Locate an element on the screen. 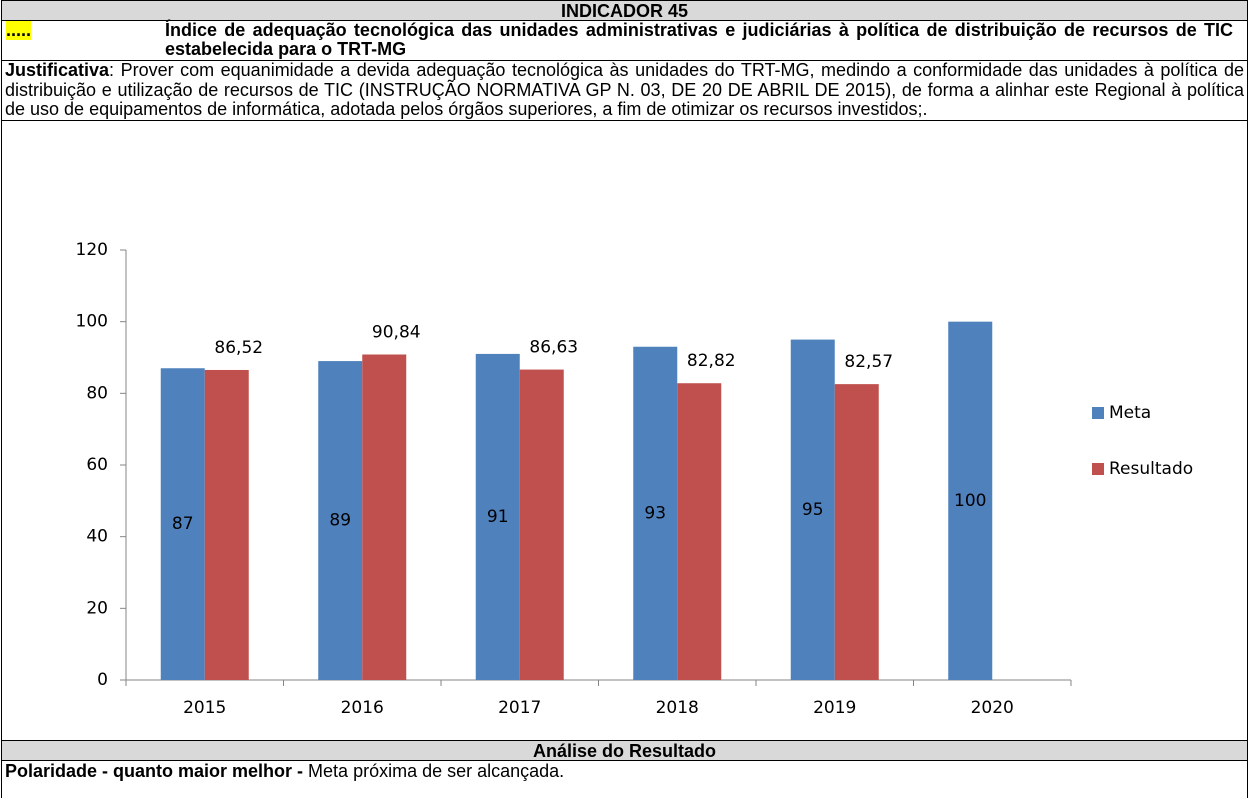  data-label: 95 is located at coordinates (813, 510).